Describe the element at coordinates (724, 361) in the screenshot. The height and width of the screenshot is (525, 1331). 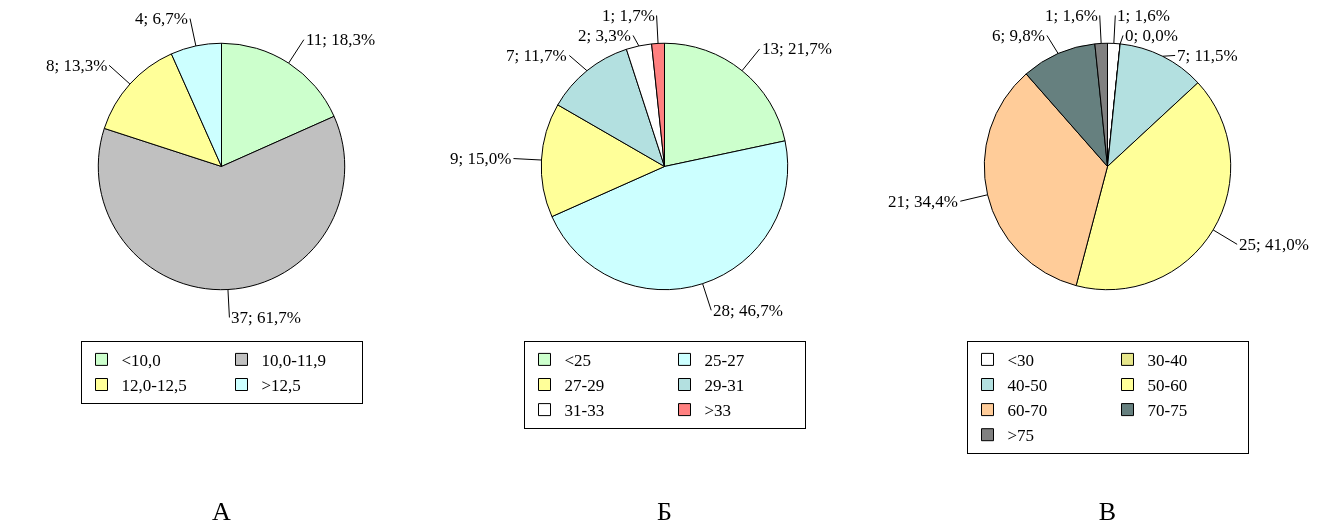
I see `legend-label: 25-27` at that location.